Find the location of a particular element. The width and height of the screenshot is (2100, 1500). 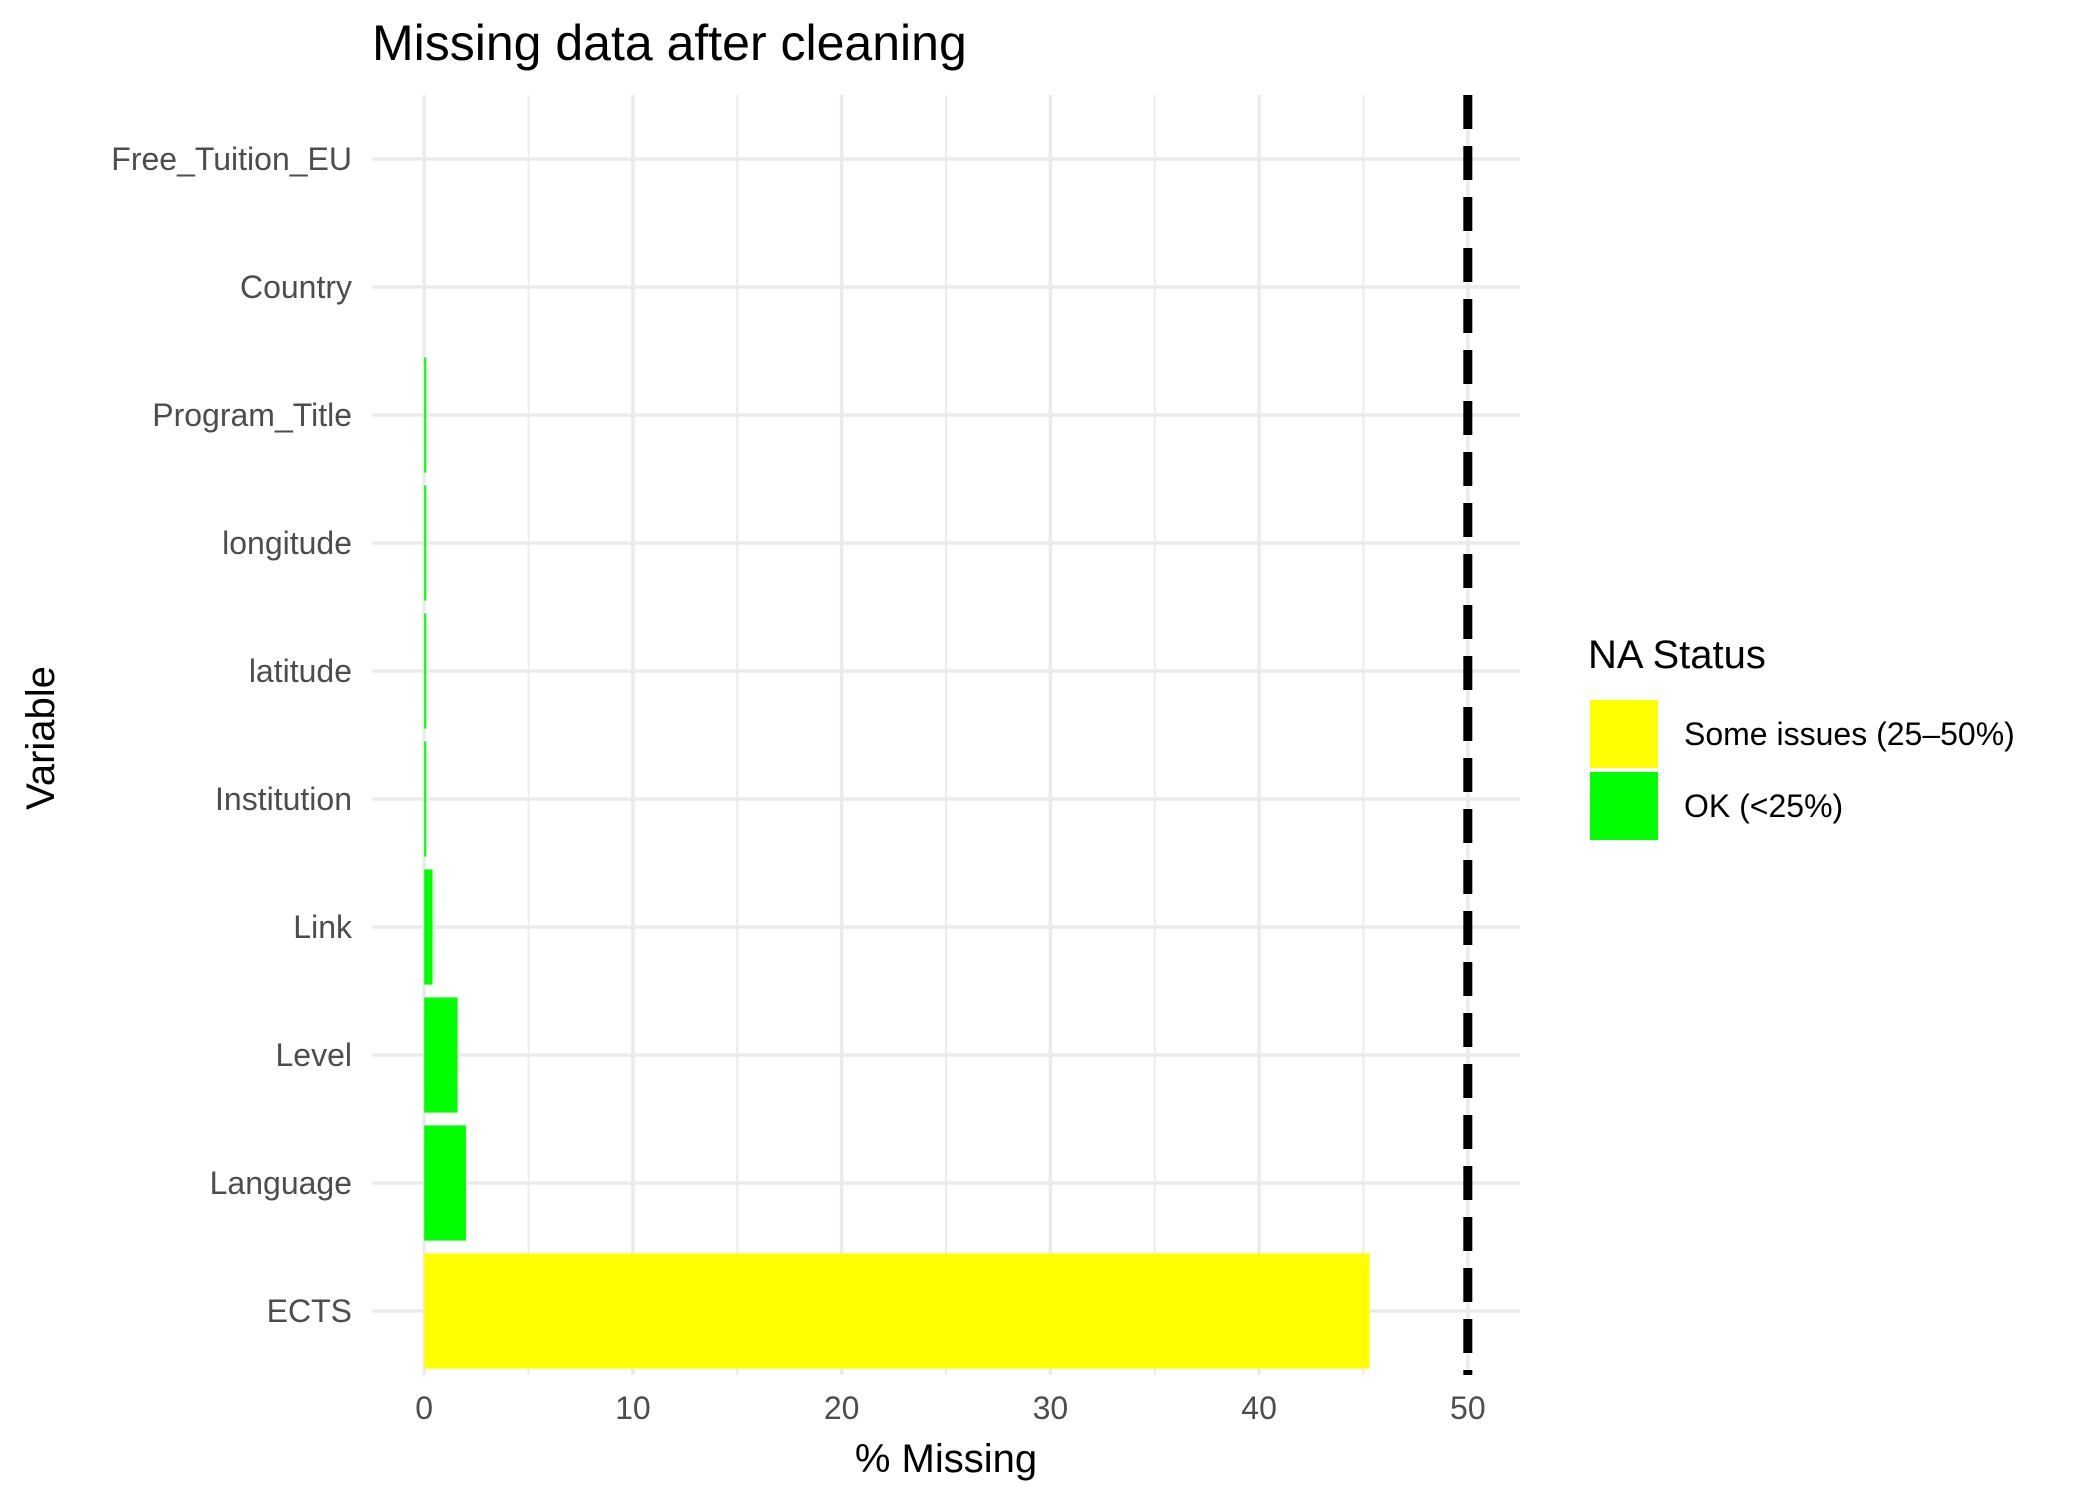

y-tick-label: Institution is located at coordinates (283, 799).